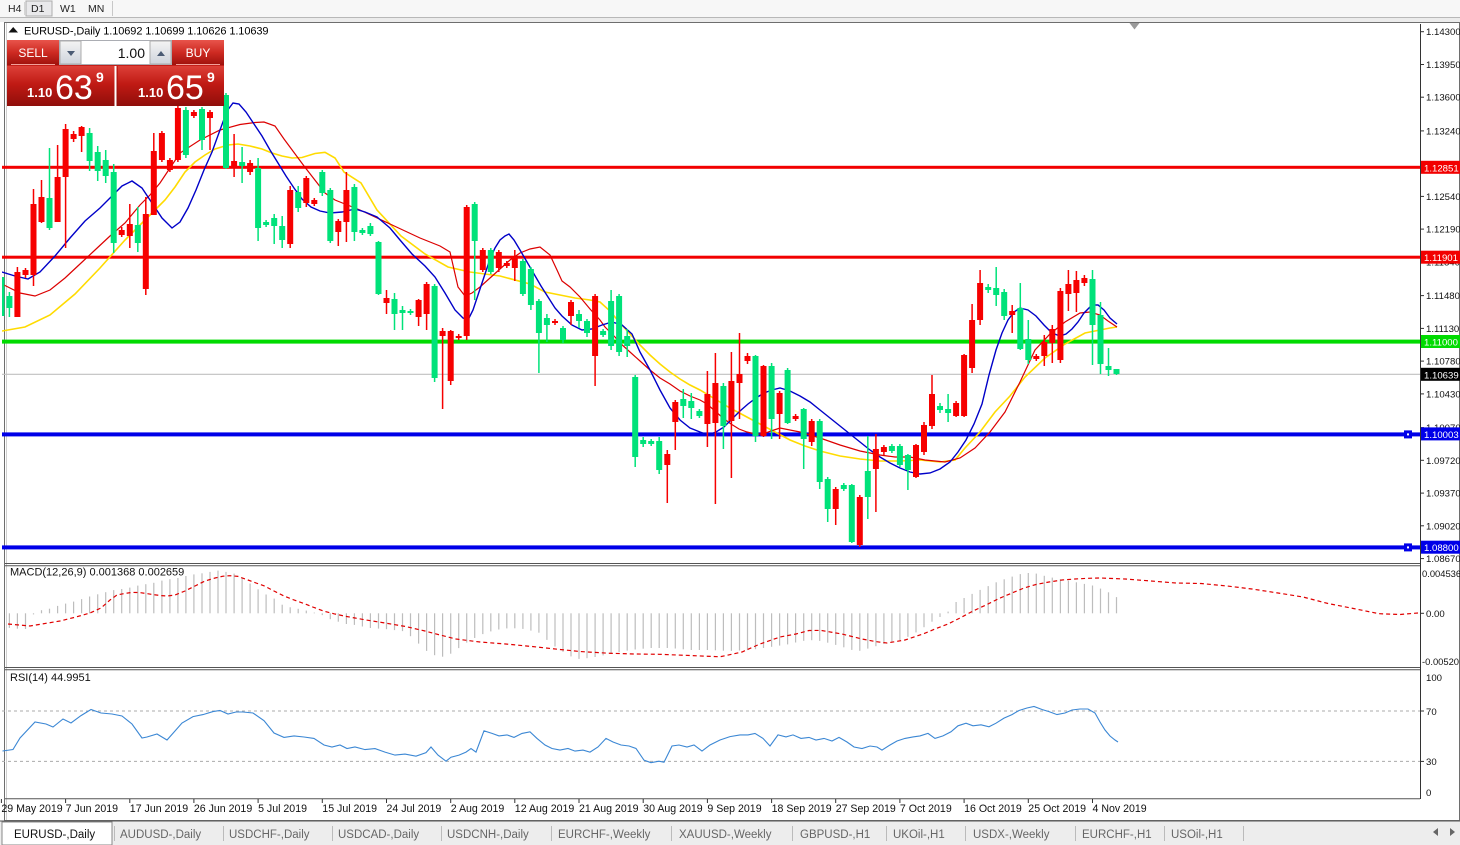 The width and height of the screenshot is (1460, 845). What do you see at coordinates (38, 9) in the screenshot?
I see `svg-text: D1` at bounding box center [38, 9].